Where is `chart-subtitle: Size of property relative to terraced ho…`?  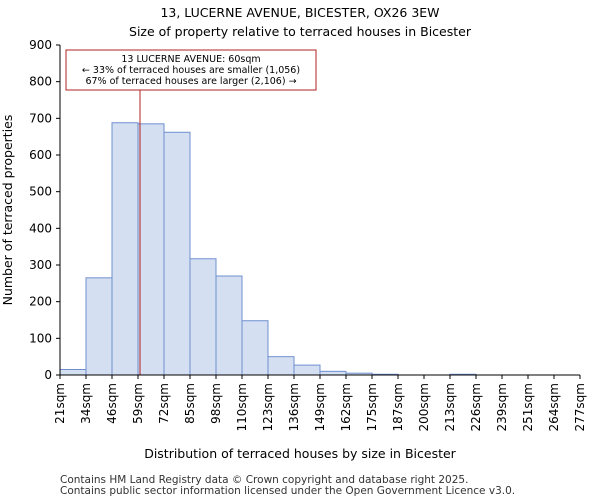 chart-subtitle: Size of property relative to terraced ho… is located at coordinates (300, 31).